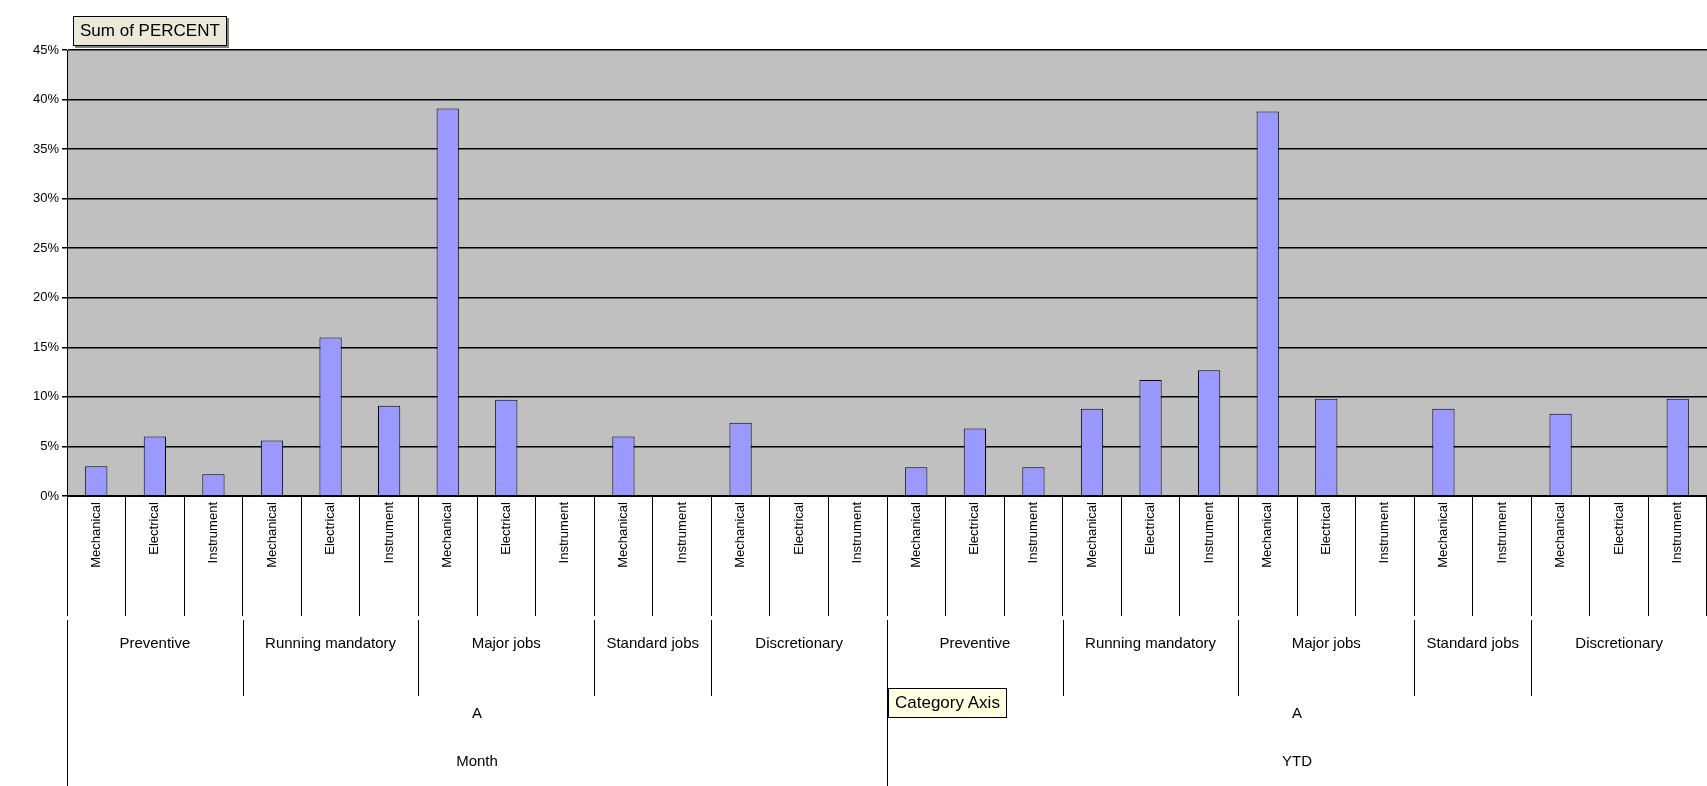 The height and width of the screenshot is (786, 1707). Describe the element at coordinates (50, 495) in the screenshot. I see `y-tick-label: 0%` at that location.